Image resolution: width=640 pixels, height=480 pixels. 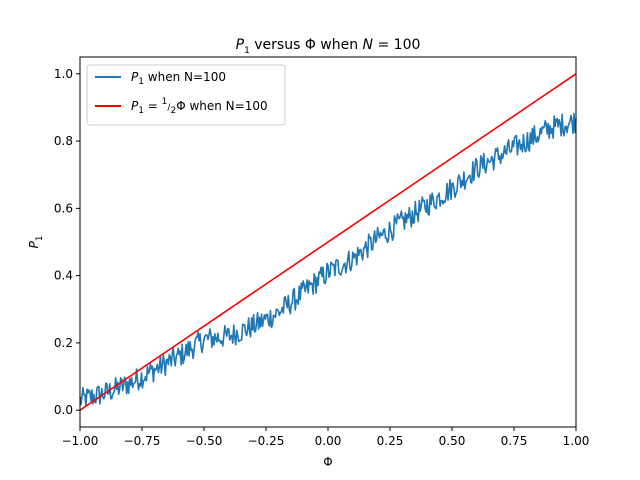 What do you see at coordinates (178, 78) in the screenshot?
I see `legend-label-series-1: P1 when N=100` at bounding box center [178, 78].